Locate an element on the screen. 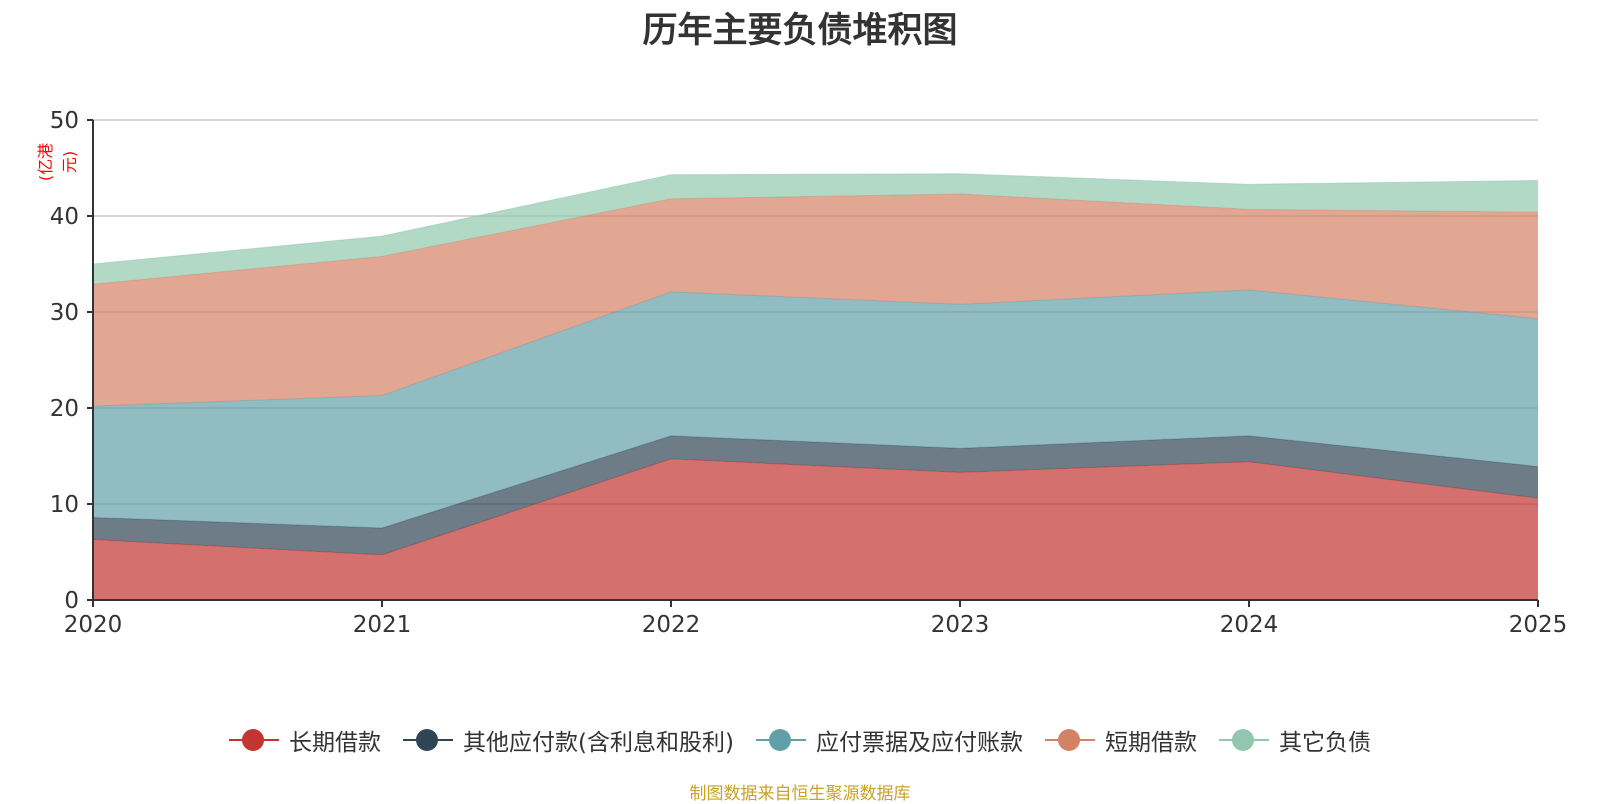 The width and height of the screenshot is (1600, 804). legend-label: 其它负债 is located at coordinates (1324, 743).